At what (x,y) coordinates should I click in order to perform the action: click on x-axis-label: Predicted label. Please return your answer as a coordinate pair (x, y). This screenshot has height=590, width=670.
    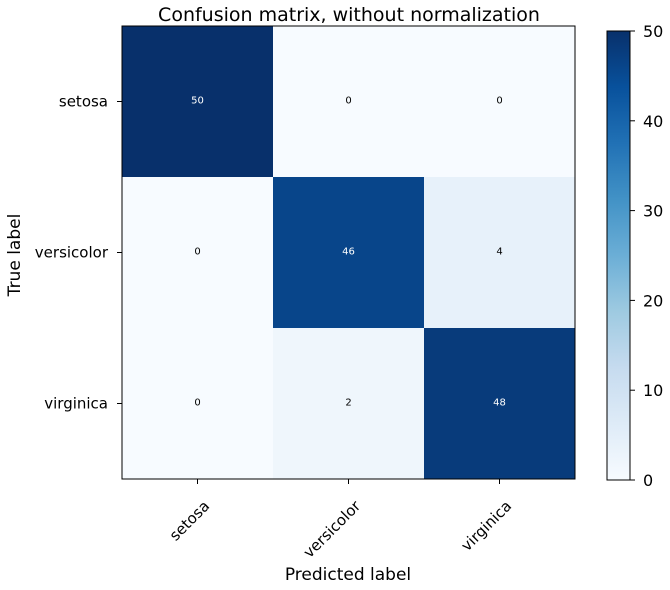
    Looking at the image, I should click on (348, 575).